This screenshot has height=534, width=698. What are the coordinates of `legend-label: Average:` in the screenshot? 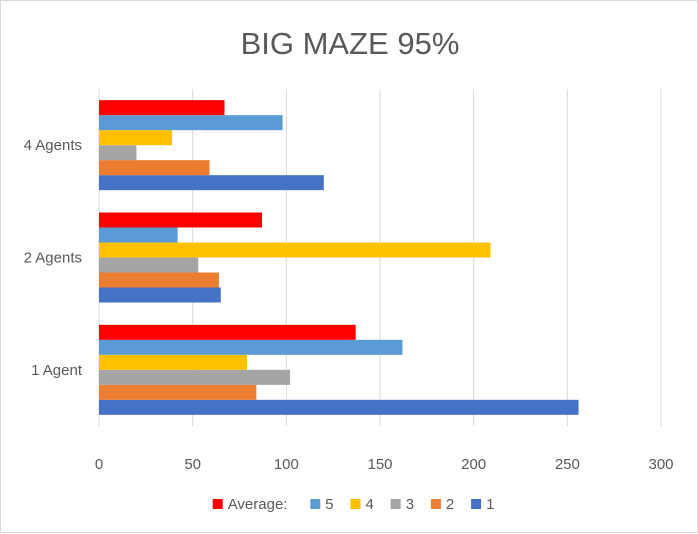 It's located at (258, 504).